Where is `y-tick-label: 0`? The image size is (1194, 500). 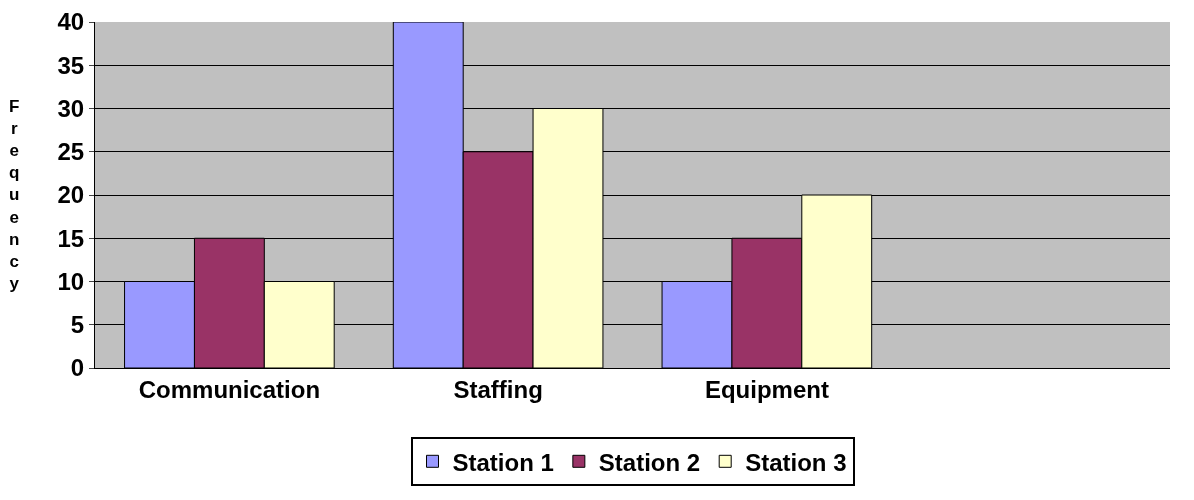 y-tick-label: 0 is located at coordinates (77, 368).